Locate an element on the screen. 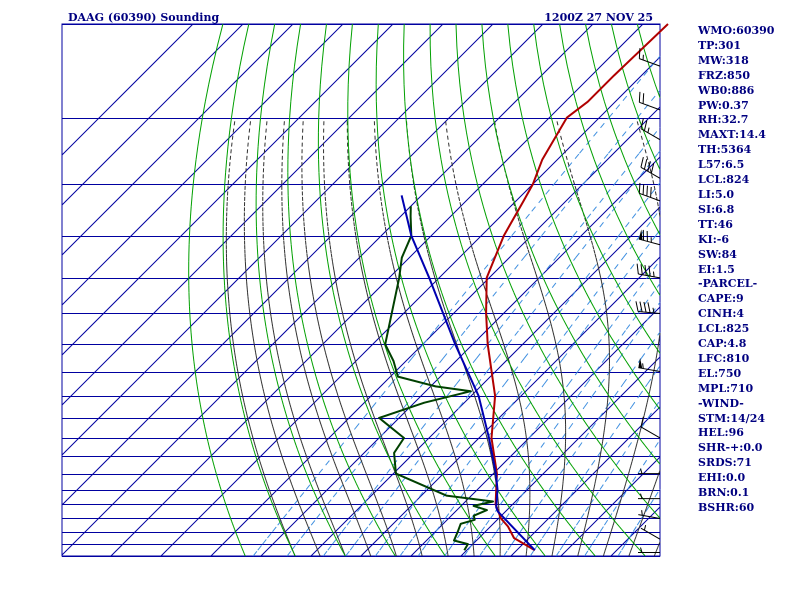  stability-index: LFC:810 is located at coordinates (724, 358).